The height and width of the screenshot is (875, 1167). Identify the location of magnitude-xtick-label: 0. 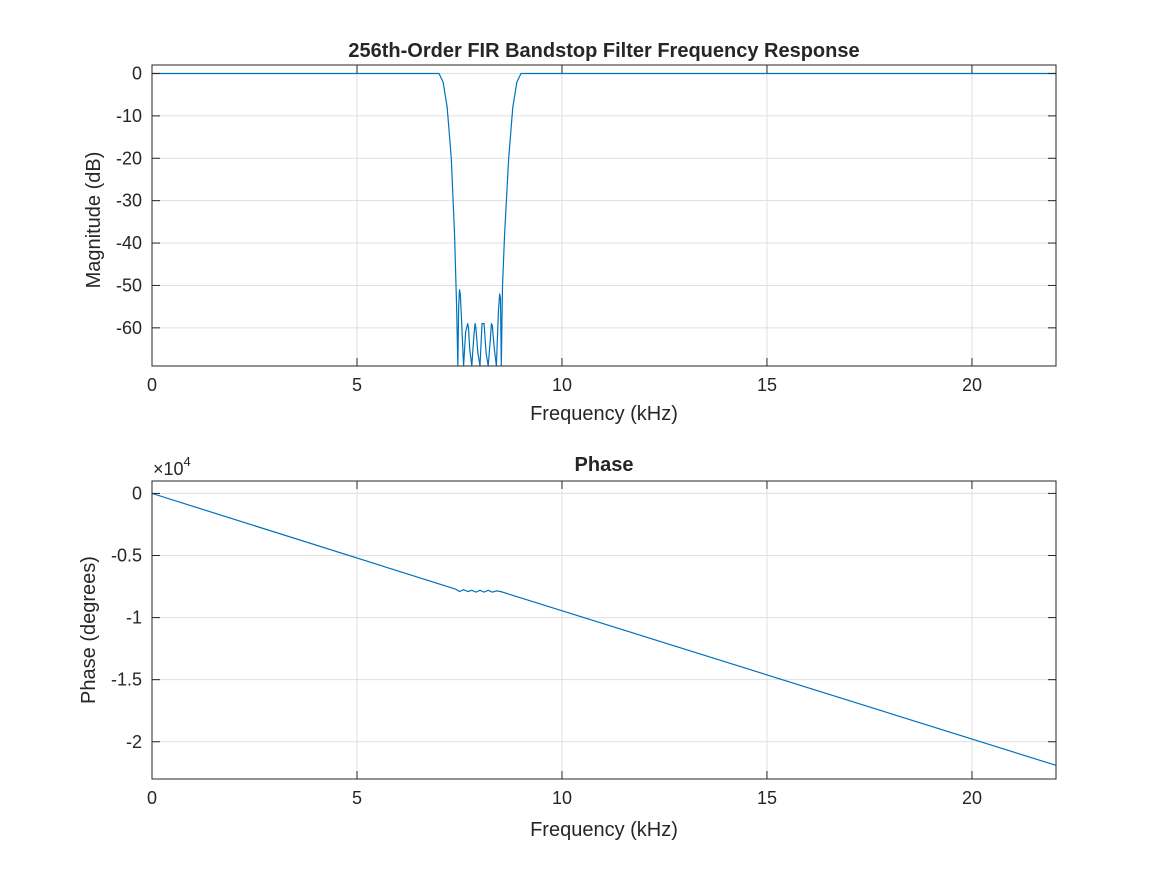
(152, 385).